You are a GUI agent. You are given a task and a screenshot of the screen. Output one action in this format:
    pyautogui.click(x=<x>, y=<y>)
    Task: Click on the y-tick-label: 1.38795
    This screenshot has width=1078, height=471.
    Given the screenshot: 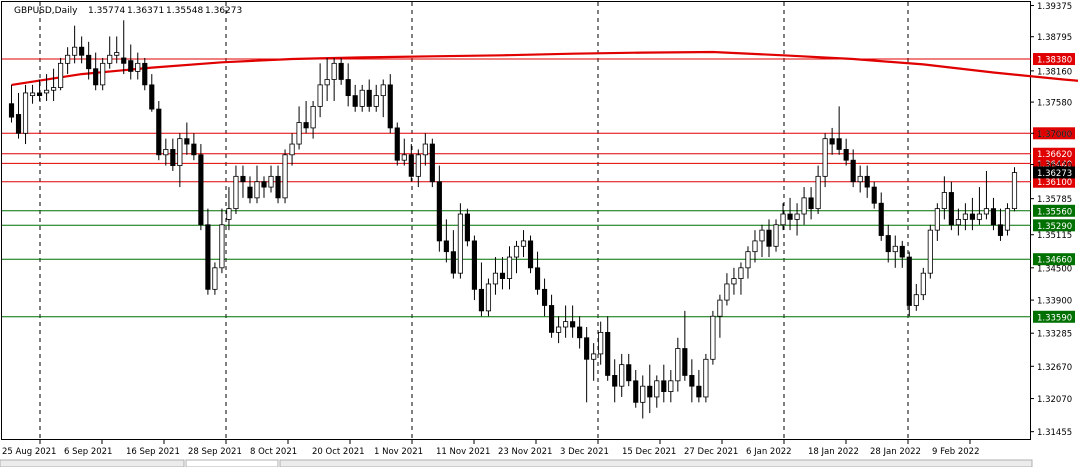 What is the action you would take?
    pyautogui.click(x=1054, y=38)
    